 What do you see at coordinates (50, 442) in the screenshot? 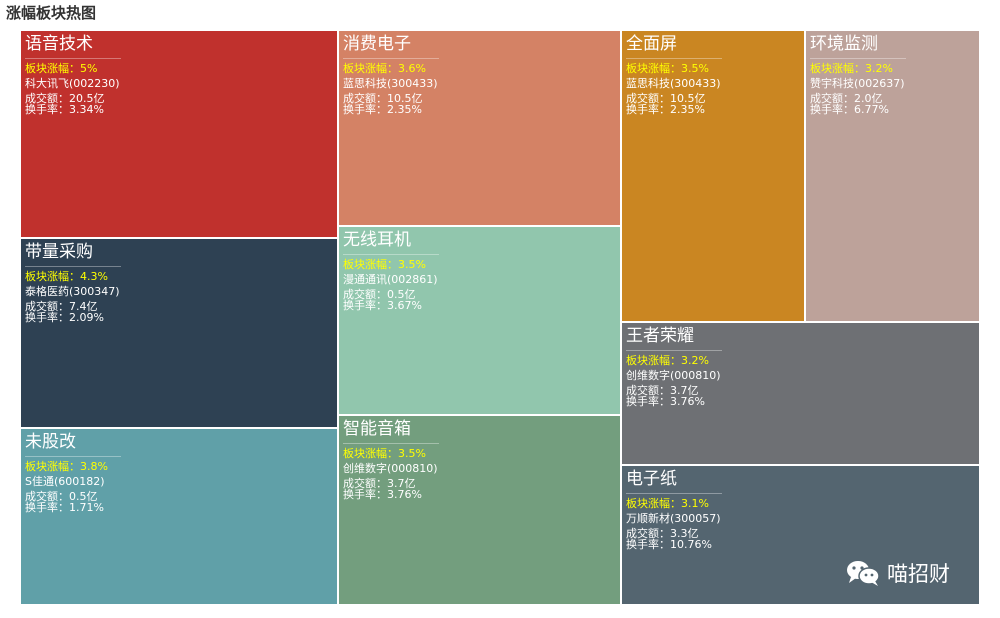
I see `sector-name: 未股改` at bounding box center [50, 442].